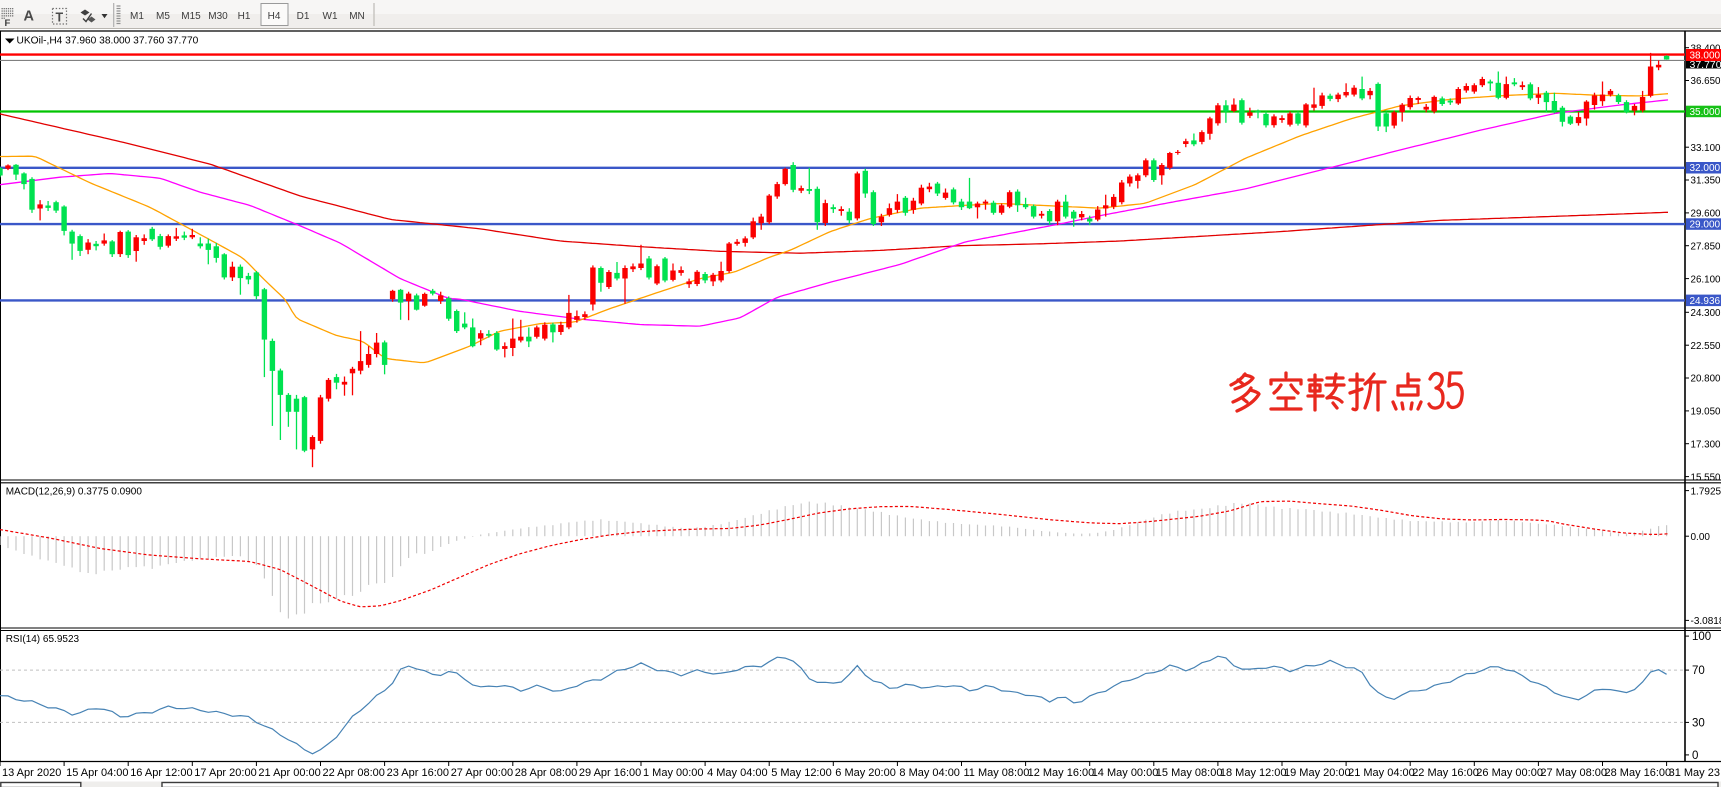 The height and width of the screenshot is (792, 1721). Describe the element at coordinates (1253, 773) in the screenshot. I see `svg-text: 18 May 12:00` at that location.